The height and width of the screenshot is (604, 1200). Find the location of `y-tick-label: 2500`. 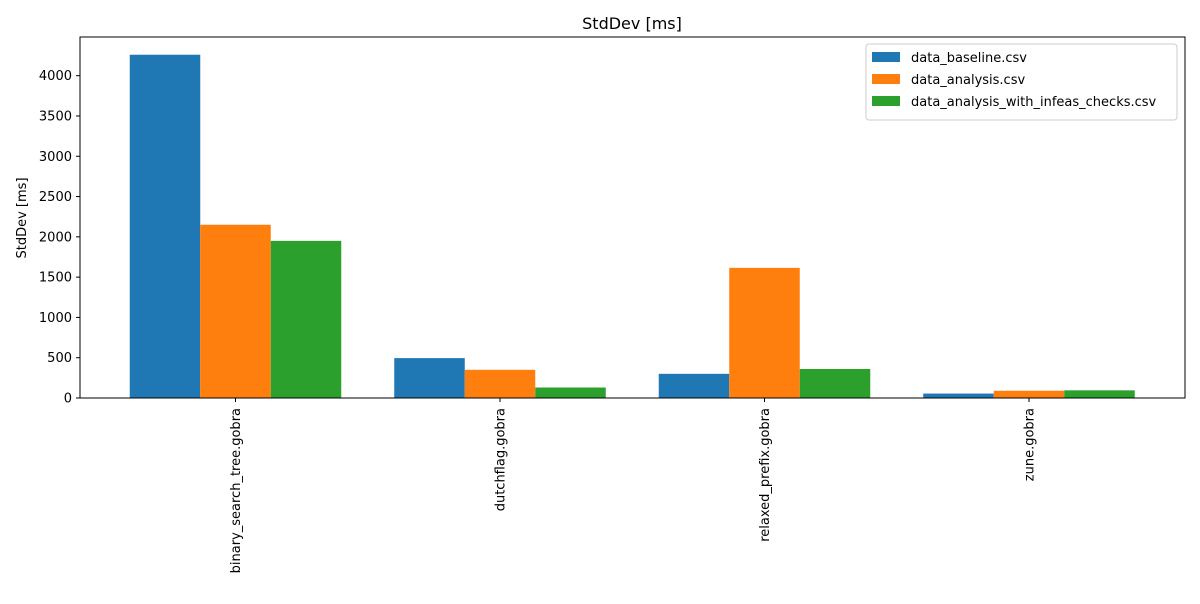

y-tick-label: 2500 is located at coordinates (55, 197).